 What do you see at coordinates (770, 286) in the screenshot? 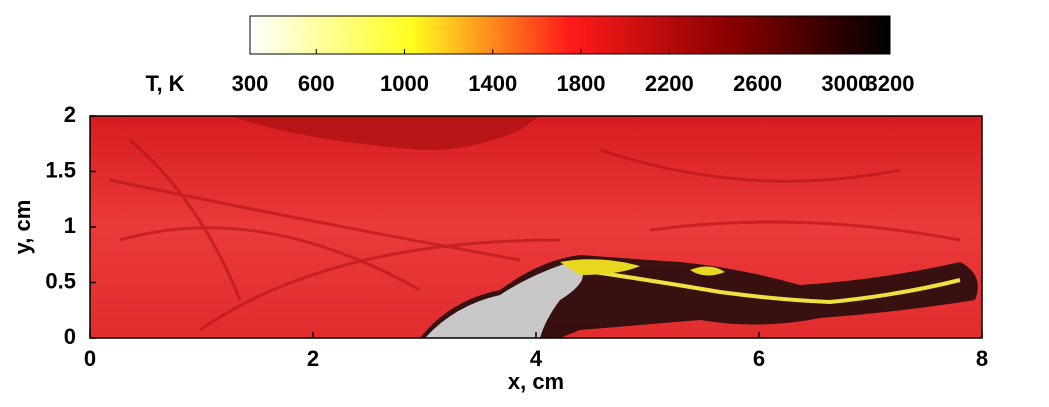
I see `flame-front` at bounding box center [770, 286].